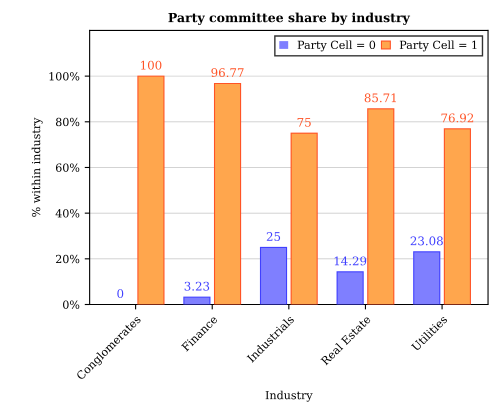  I want to click on data-label: 25, so click(273, 236).